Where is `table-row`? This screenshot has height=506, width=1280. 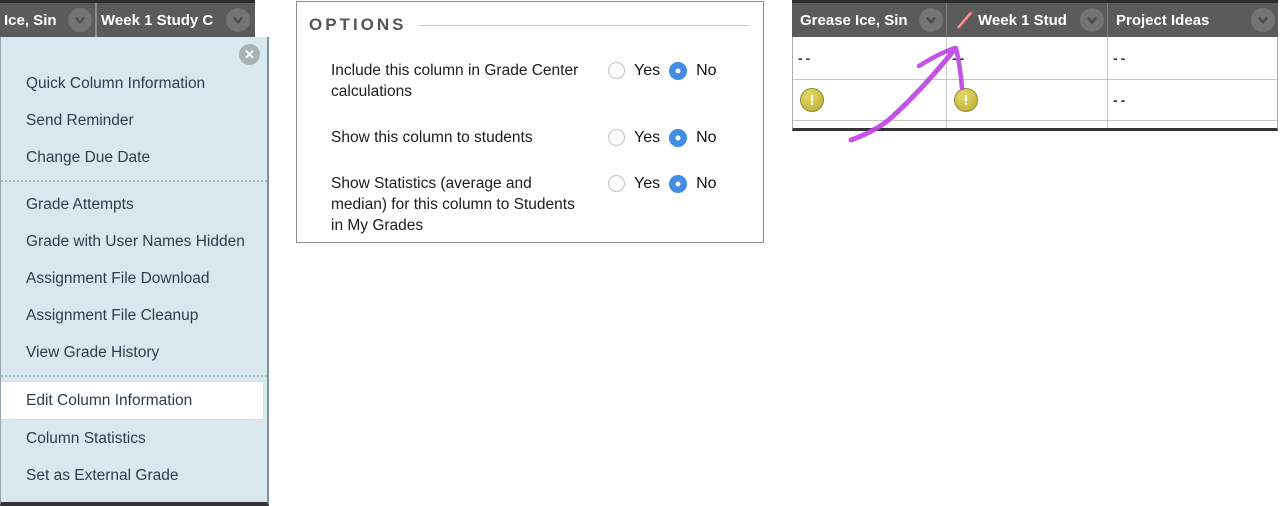
table-row is located at coordinates (1035, 124).